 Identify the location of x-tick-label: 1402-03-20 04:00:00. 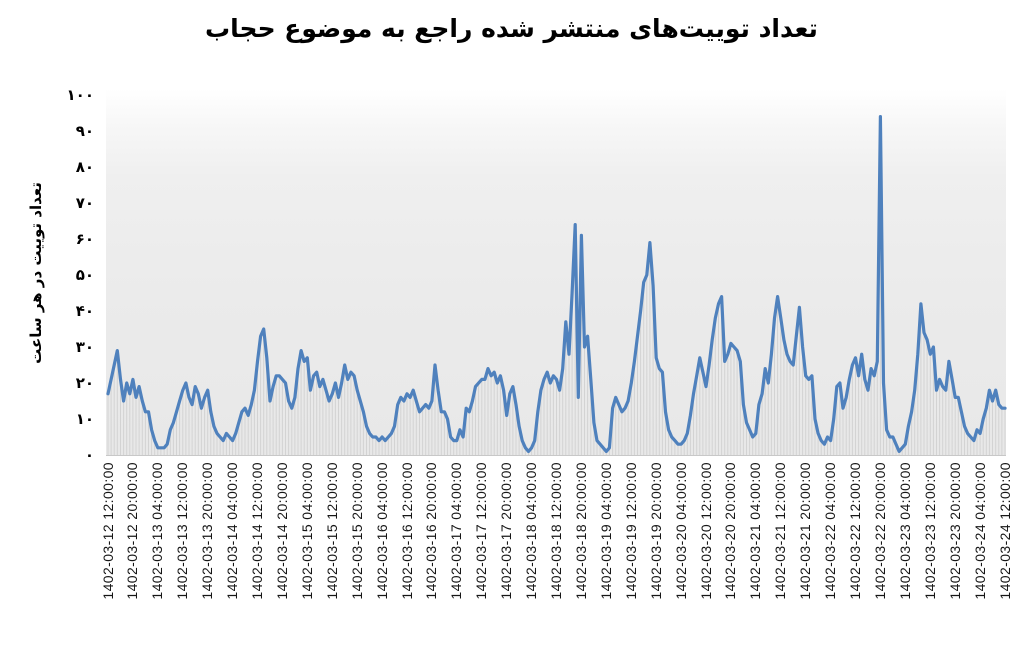
(680, 531).